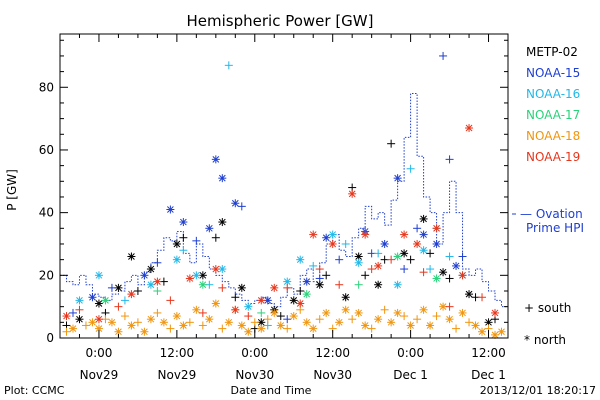  I want to click on north-symbol-legend: * north, so click(545, 340).